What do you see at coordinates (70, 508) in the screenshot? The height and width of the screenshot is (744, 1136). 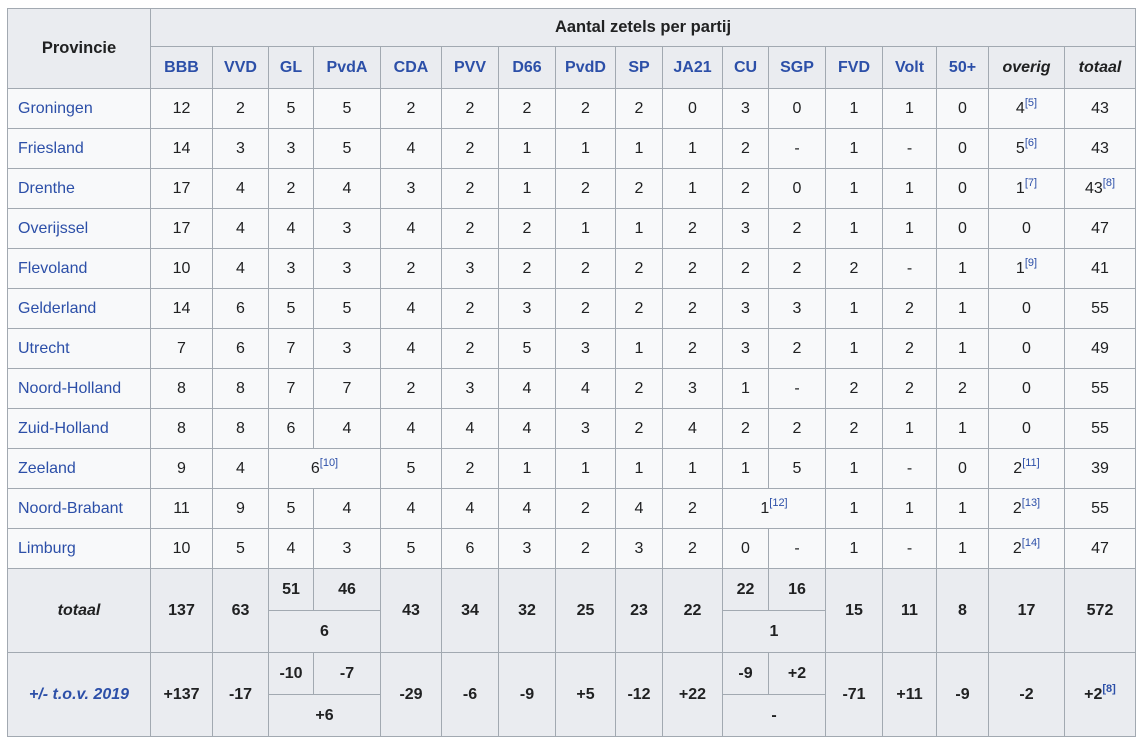 I see `province-link: Noord-Brabant` at bounding box center [70, 508].